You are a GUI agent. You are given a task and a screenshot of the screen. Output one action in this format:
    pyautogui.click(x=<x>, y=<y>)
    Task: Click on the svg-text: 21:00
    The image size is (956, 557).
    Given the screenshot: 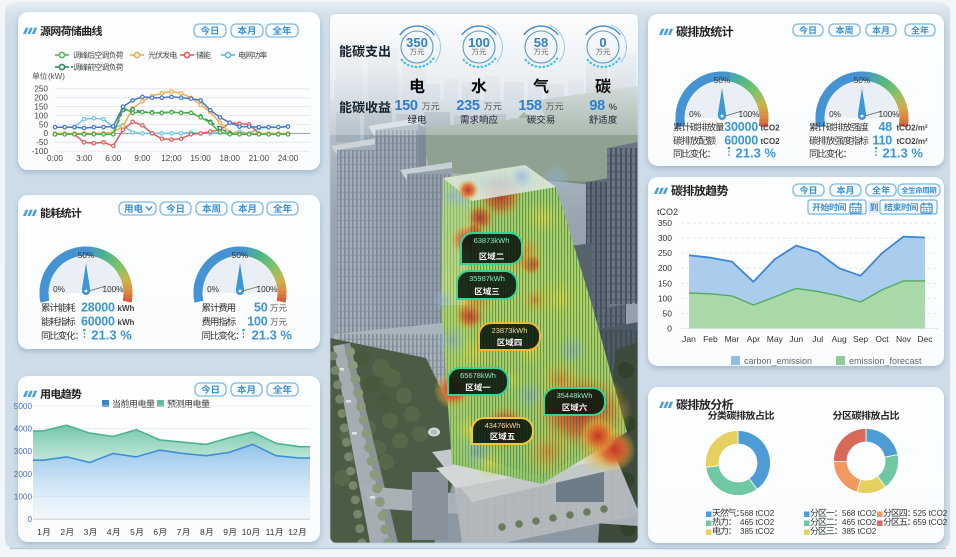 What is the action you would take?
    pyautogui.click(x=259, y=158)
    